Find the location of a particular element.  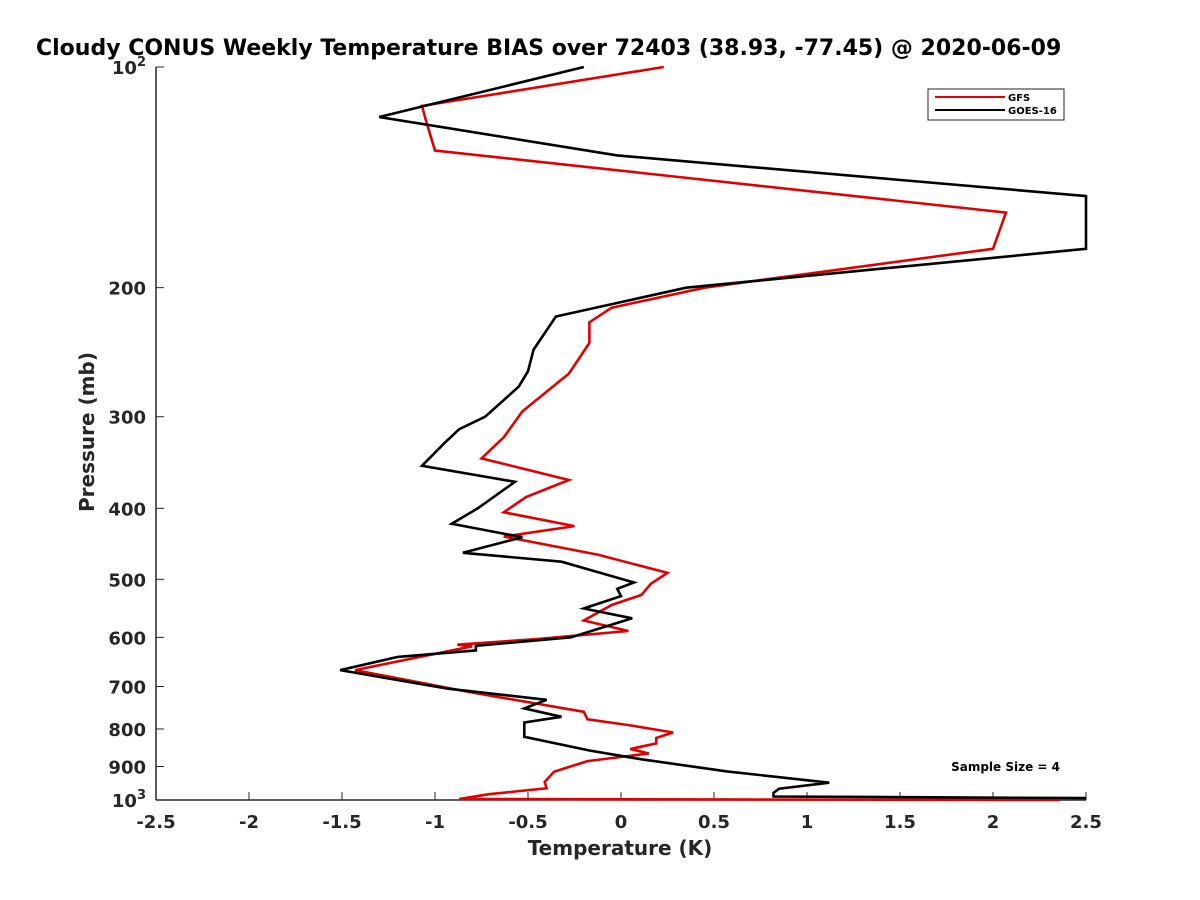

y-tick-label: 500 is located at coordinates (127, 580).